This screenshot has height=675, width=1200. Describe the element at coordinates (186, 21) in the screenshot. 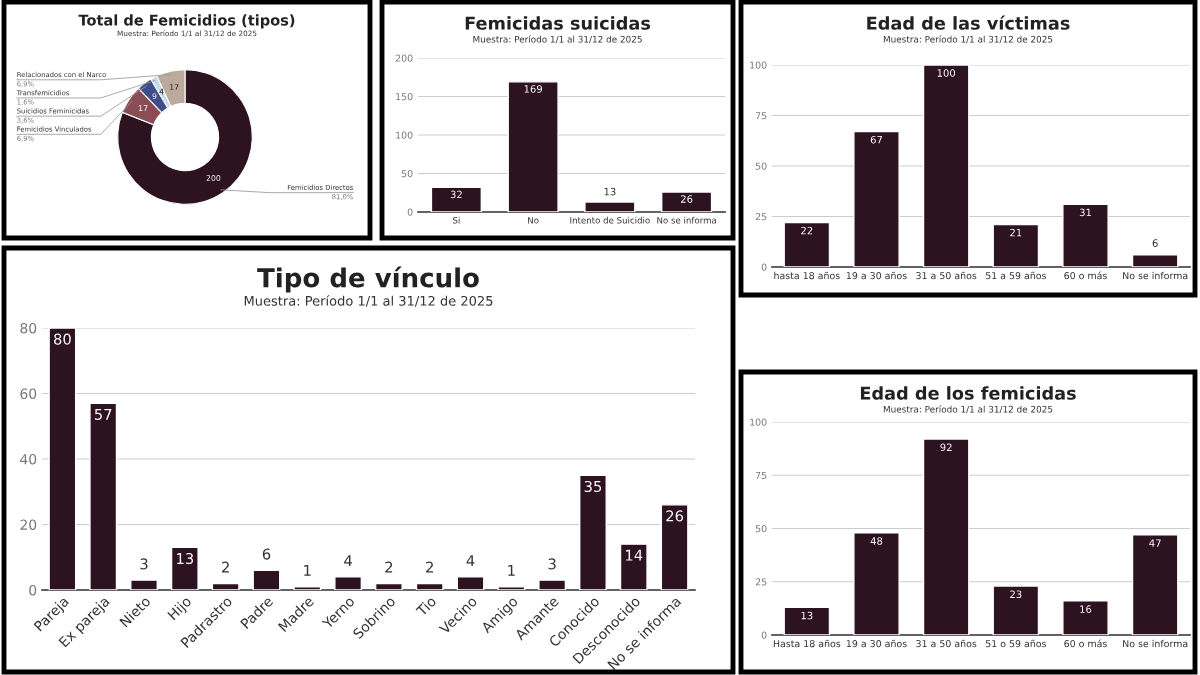

I see `chart-title: Total de Femicidios (tipos)` at that location.